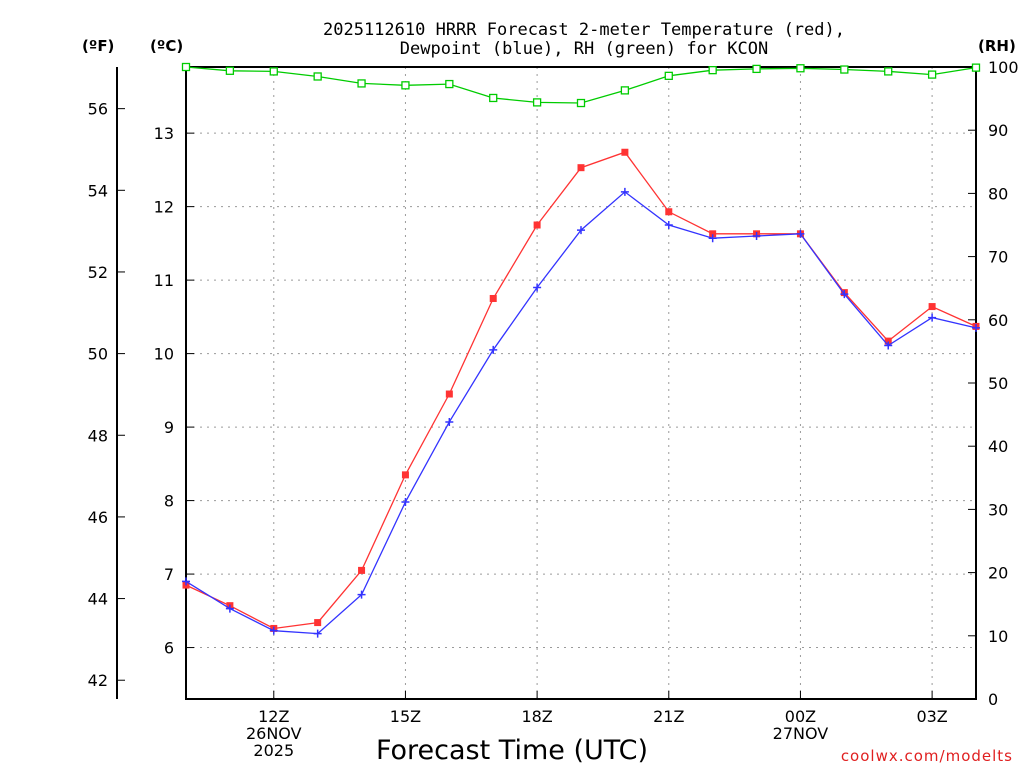 The image size is (1024, 768). What do you see at coordinates (98, 46) in the screenshot?
I see `fahrenheit-unit-label: (ºF)` at bounding box center [98, 46].